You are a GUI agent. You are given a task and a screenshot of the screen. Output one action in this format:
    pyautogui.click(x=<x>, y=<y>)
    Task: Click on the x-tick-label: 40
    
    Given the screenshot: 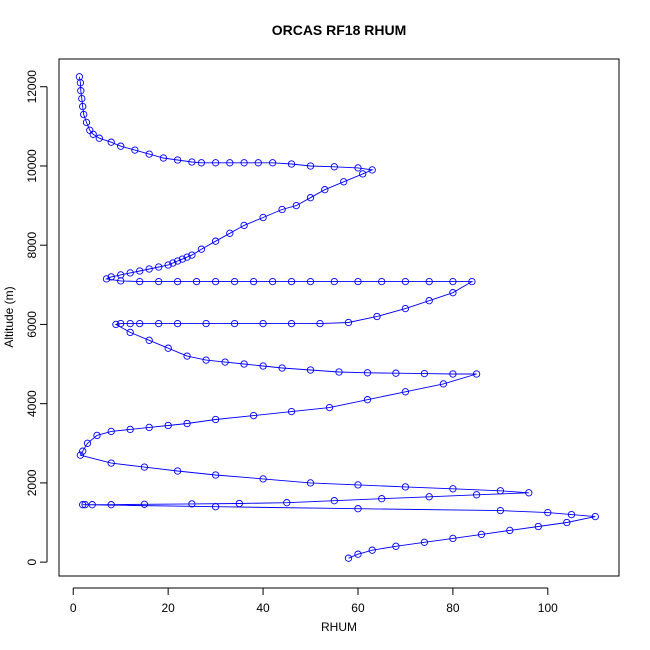 What is the action you would take?
    pyautogui.click(x=263, y=608)
    